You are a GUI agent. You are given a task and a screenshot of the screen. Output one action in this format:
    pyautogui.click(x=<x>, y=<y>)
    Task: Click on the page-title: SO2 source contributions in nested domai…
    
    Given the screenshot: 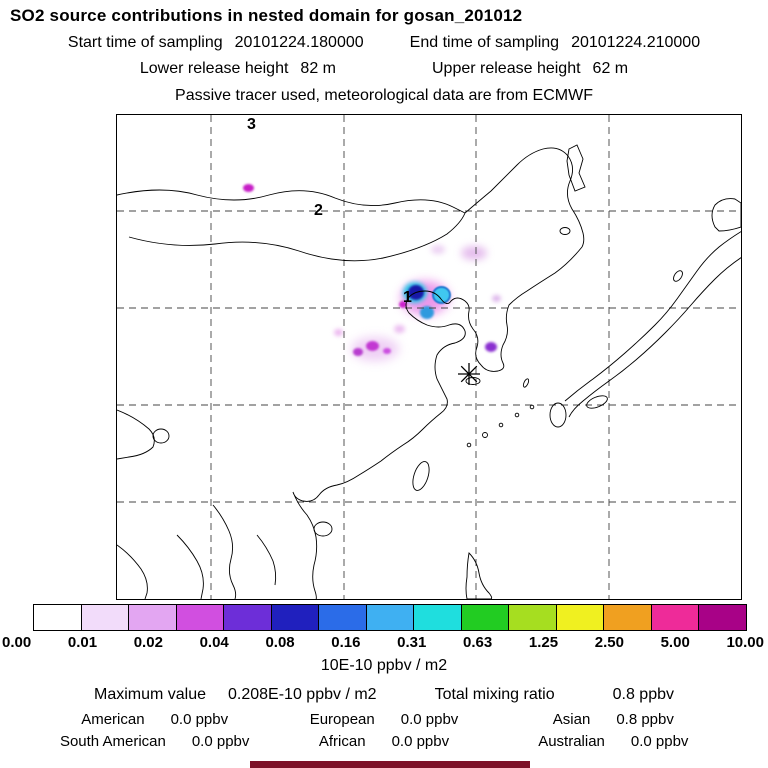 What is the action you would take?
    pyautogui.click(x=266, y=15)
    